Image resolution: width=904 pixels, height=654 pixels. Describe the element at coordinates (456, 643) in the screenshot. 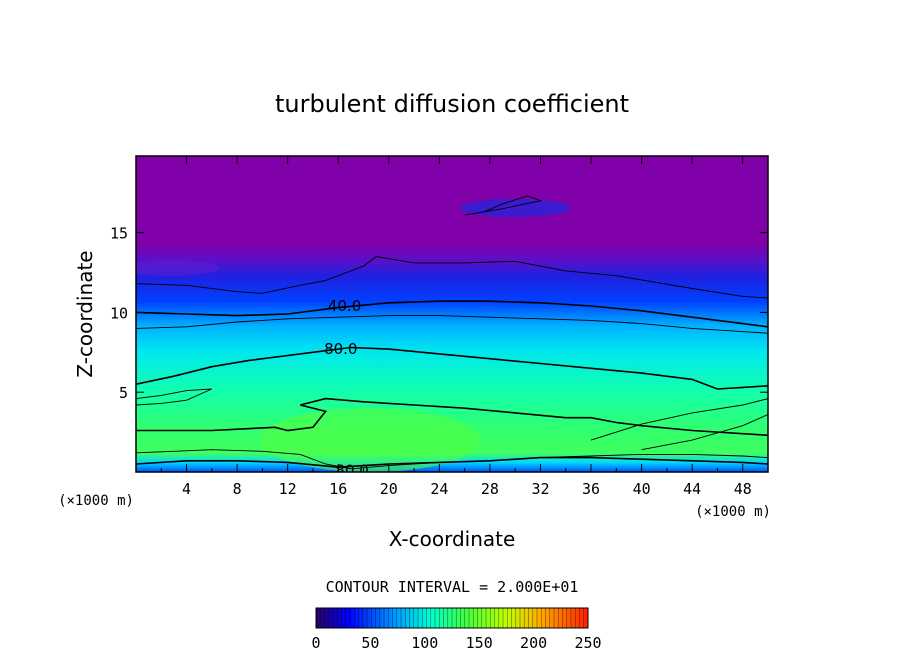

I see `colorbar-ticks: 0 50 100 150 200 250` at that location.